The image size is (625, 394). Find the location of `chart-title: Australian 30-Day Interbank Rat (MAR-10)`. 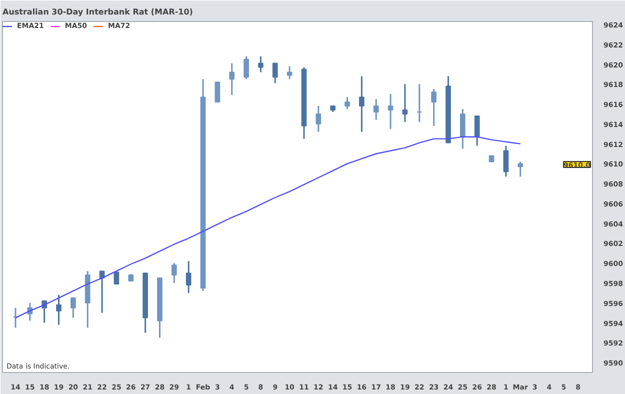

chart-title: Australian 30-Day Interbank Rat (MAR-10) is located at coordinates (97, 12).